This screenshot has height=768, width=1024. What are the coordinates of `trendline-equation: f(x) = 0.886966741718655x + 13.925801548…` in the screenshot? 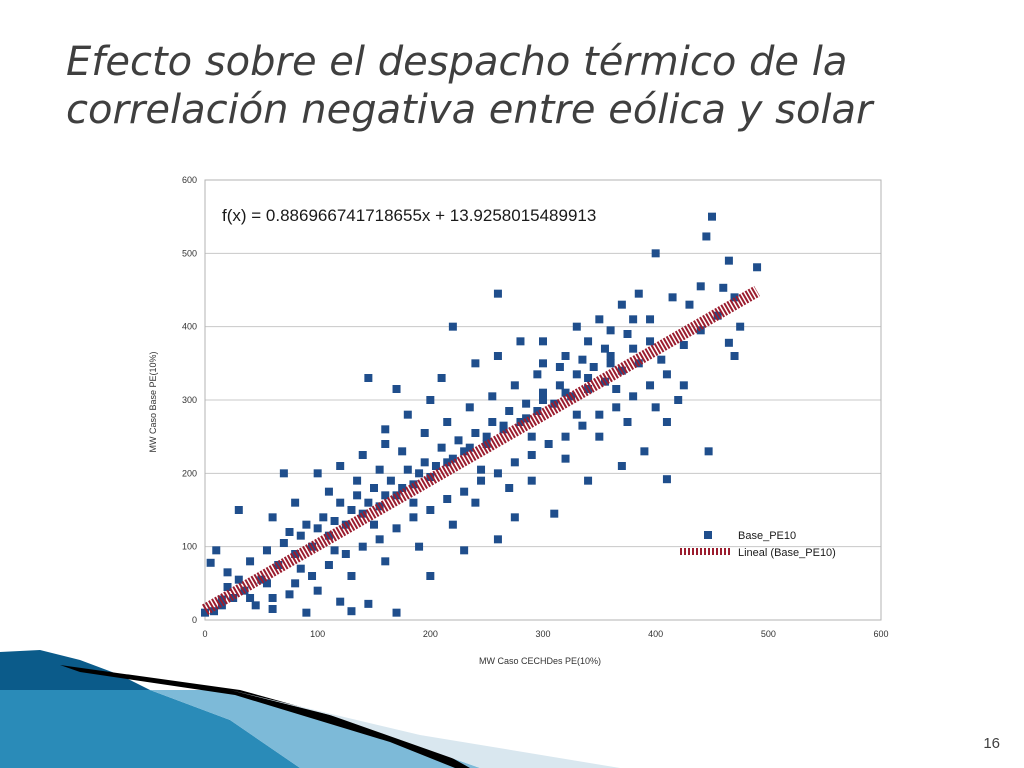 It's located at (409, 215).